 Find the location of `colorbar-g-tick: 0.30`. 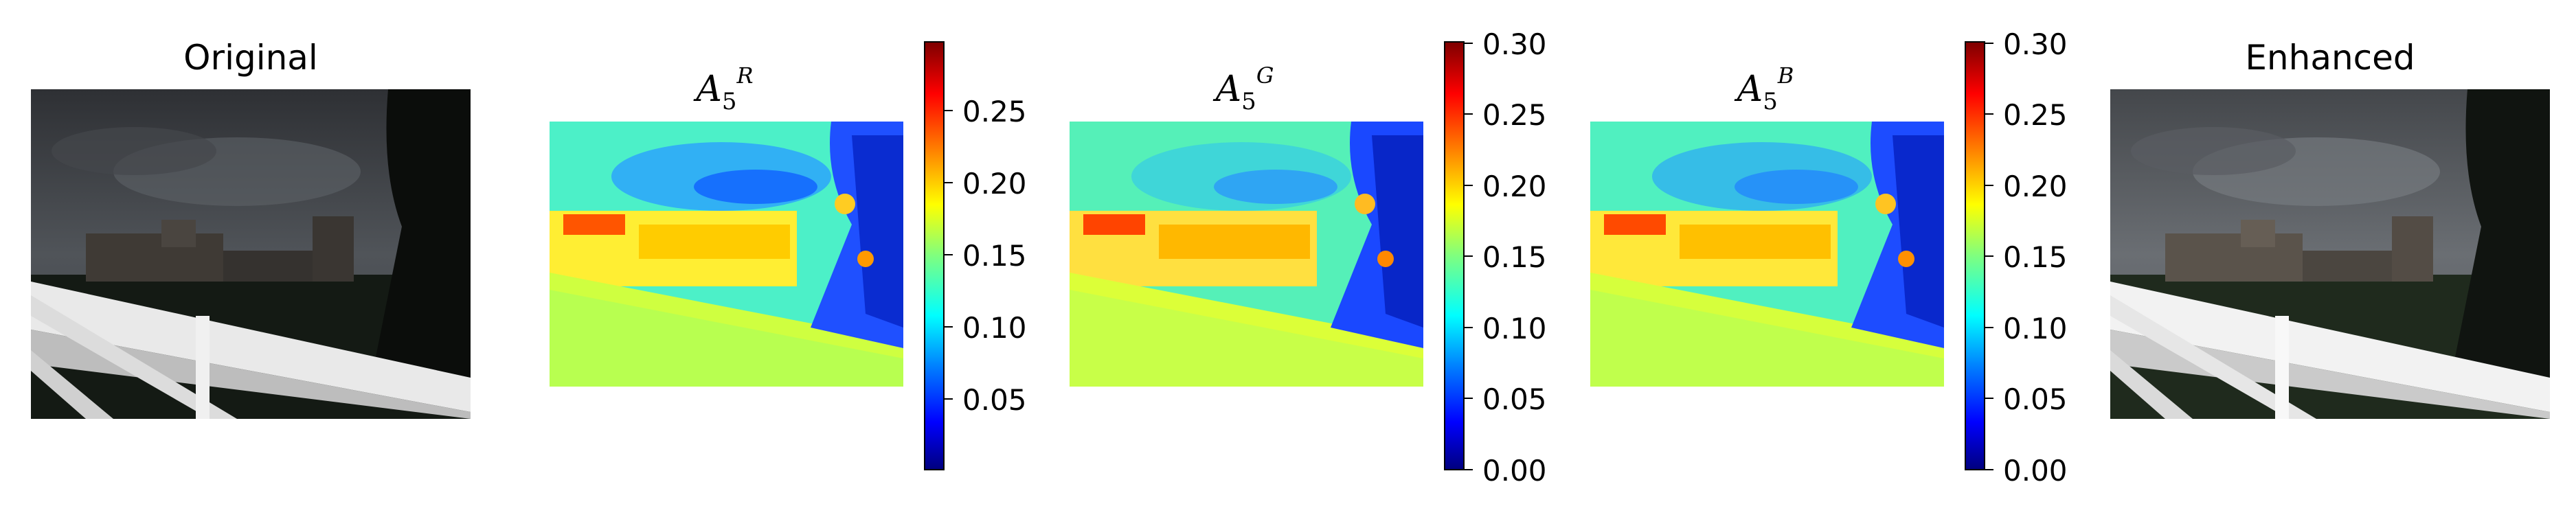

colorbar-g-tick: 0.30 is located at coordinates (1505, 44).